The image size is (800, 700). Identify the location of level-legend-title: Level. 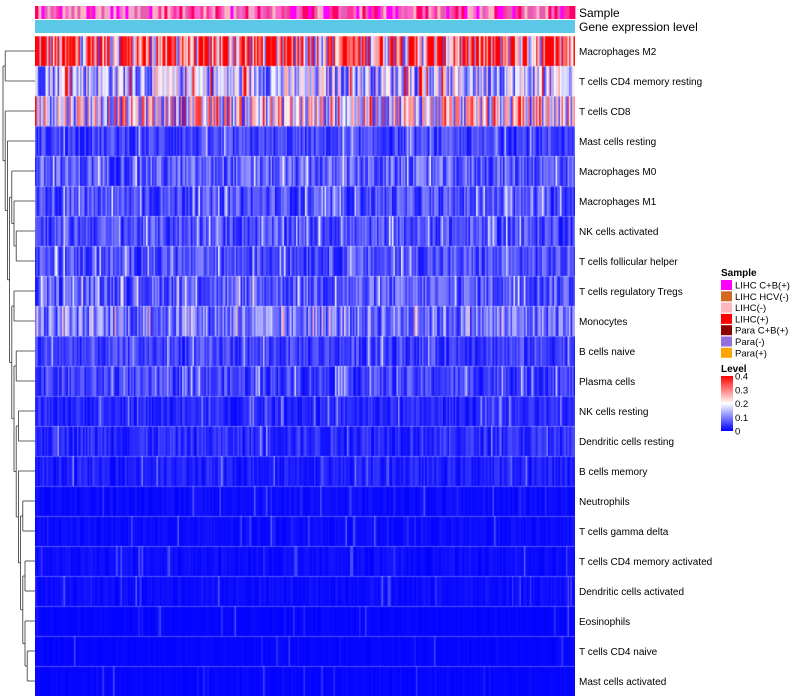
(734, 369).